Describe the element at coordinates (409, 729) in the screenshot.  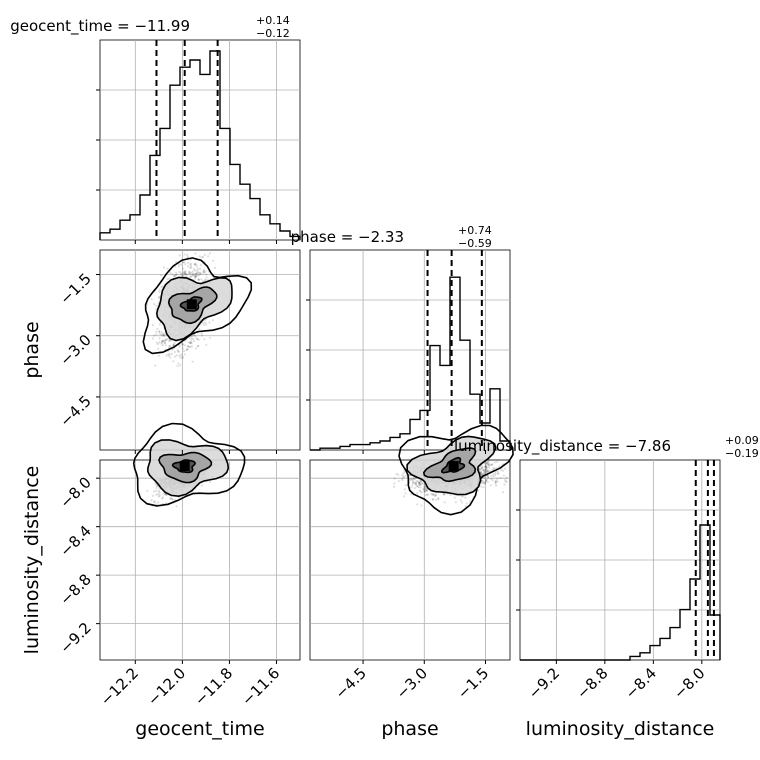
I see `xlabel-phase: phase` at that location.